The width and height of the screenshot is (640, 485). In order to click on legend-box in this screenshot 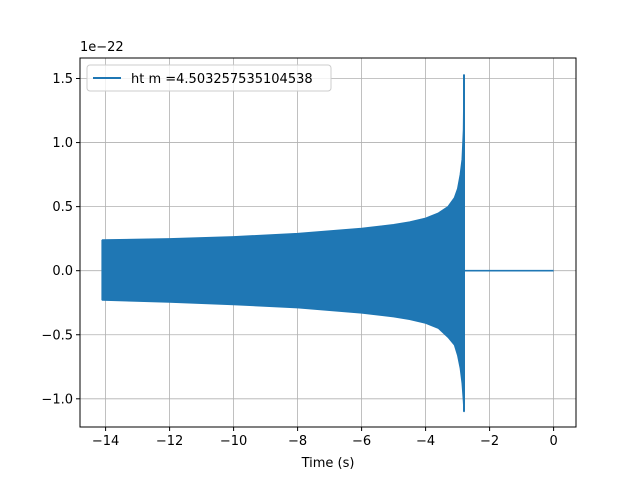, I will do `click(209, 78)`.